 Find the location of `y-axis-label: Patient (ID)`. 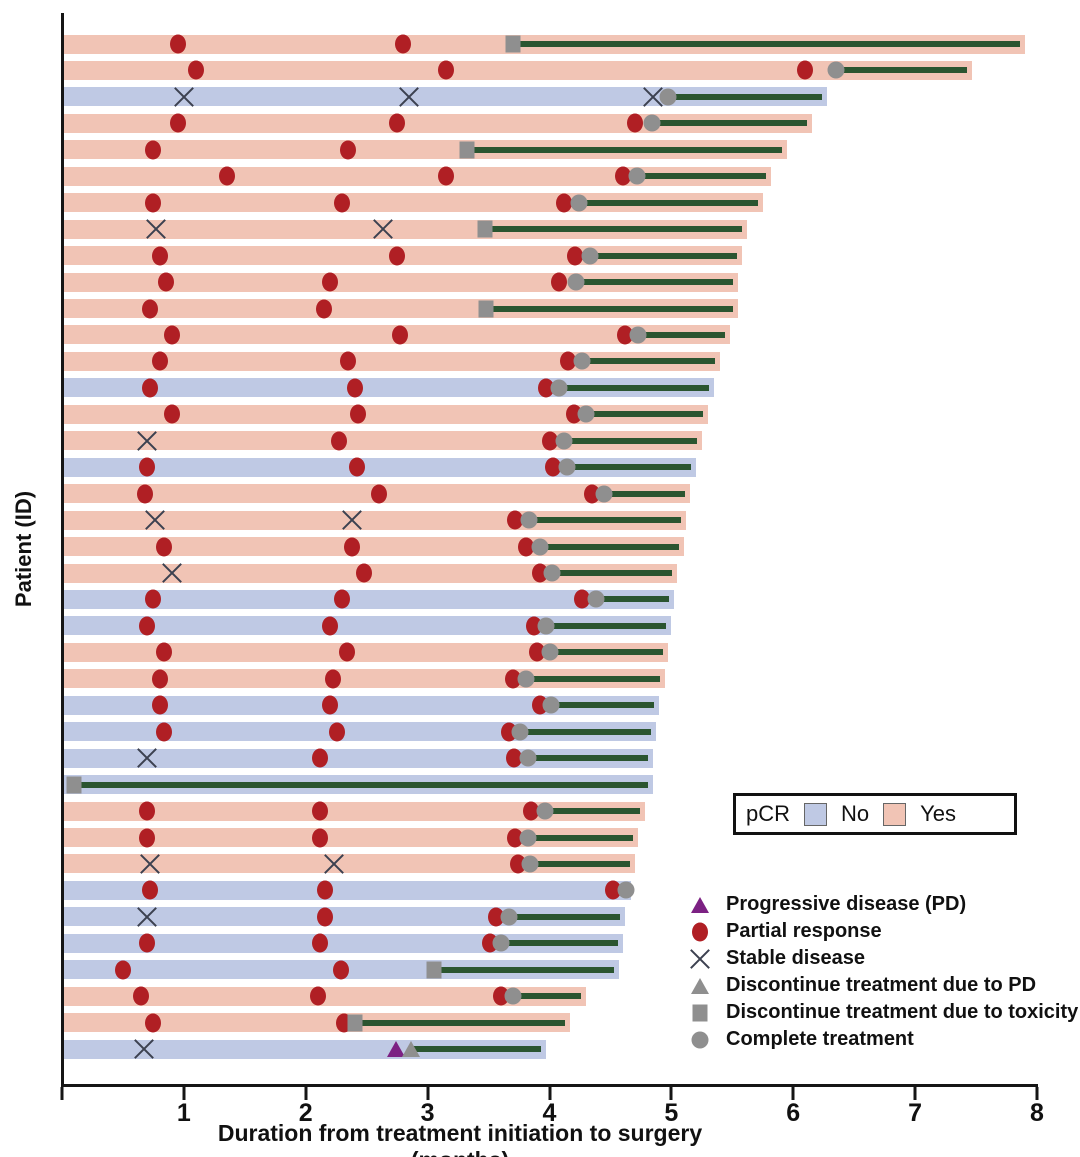

y-axis-label: Patient (ID) is located at coordinates (23, 549).